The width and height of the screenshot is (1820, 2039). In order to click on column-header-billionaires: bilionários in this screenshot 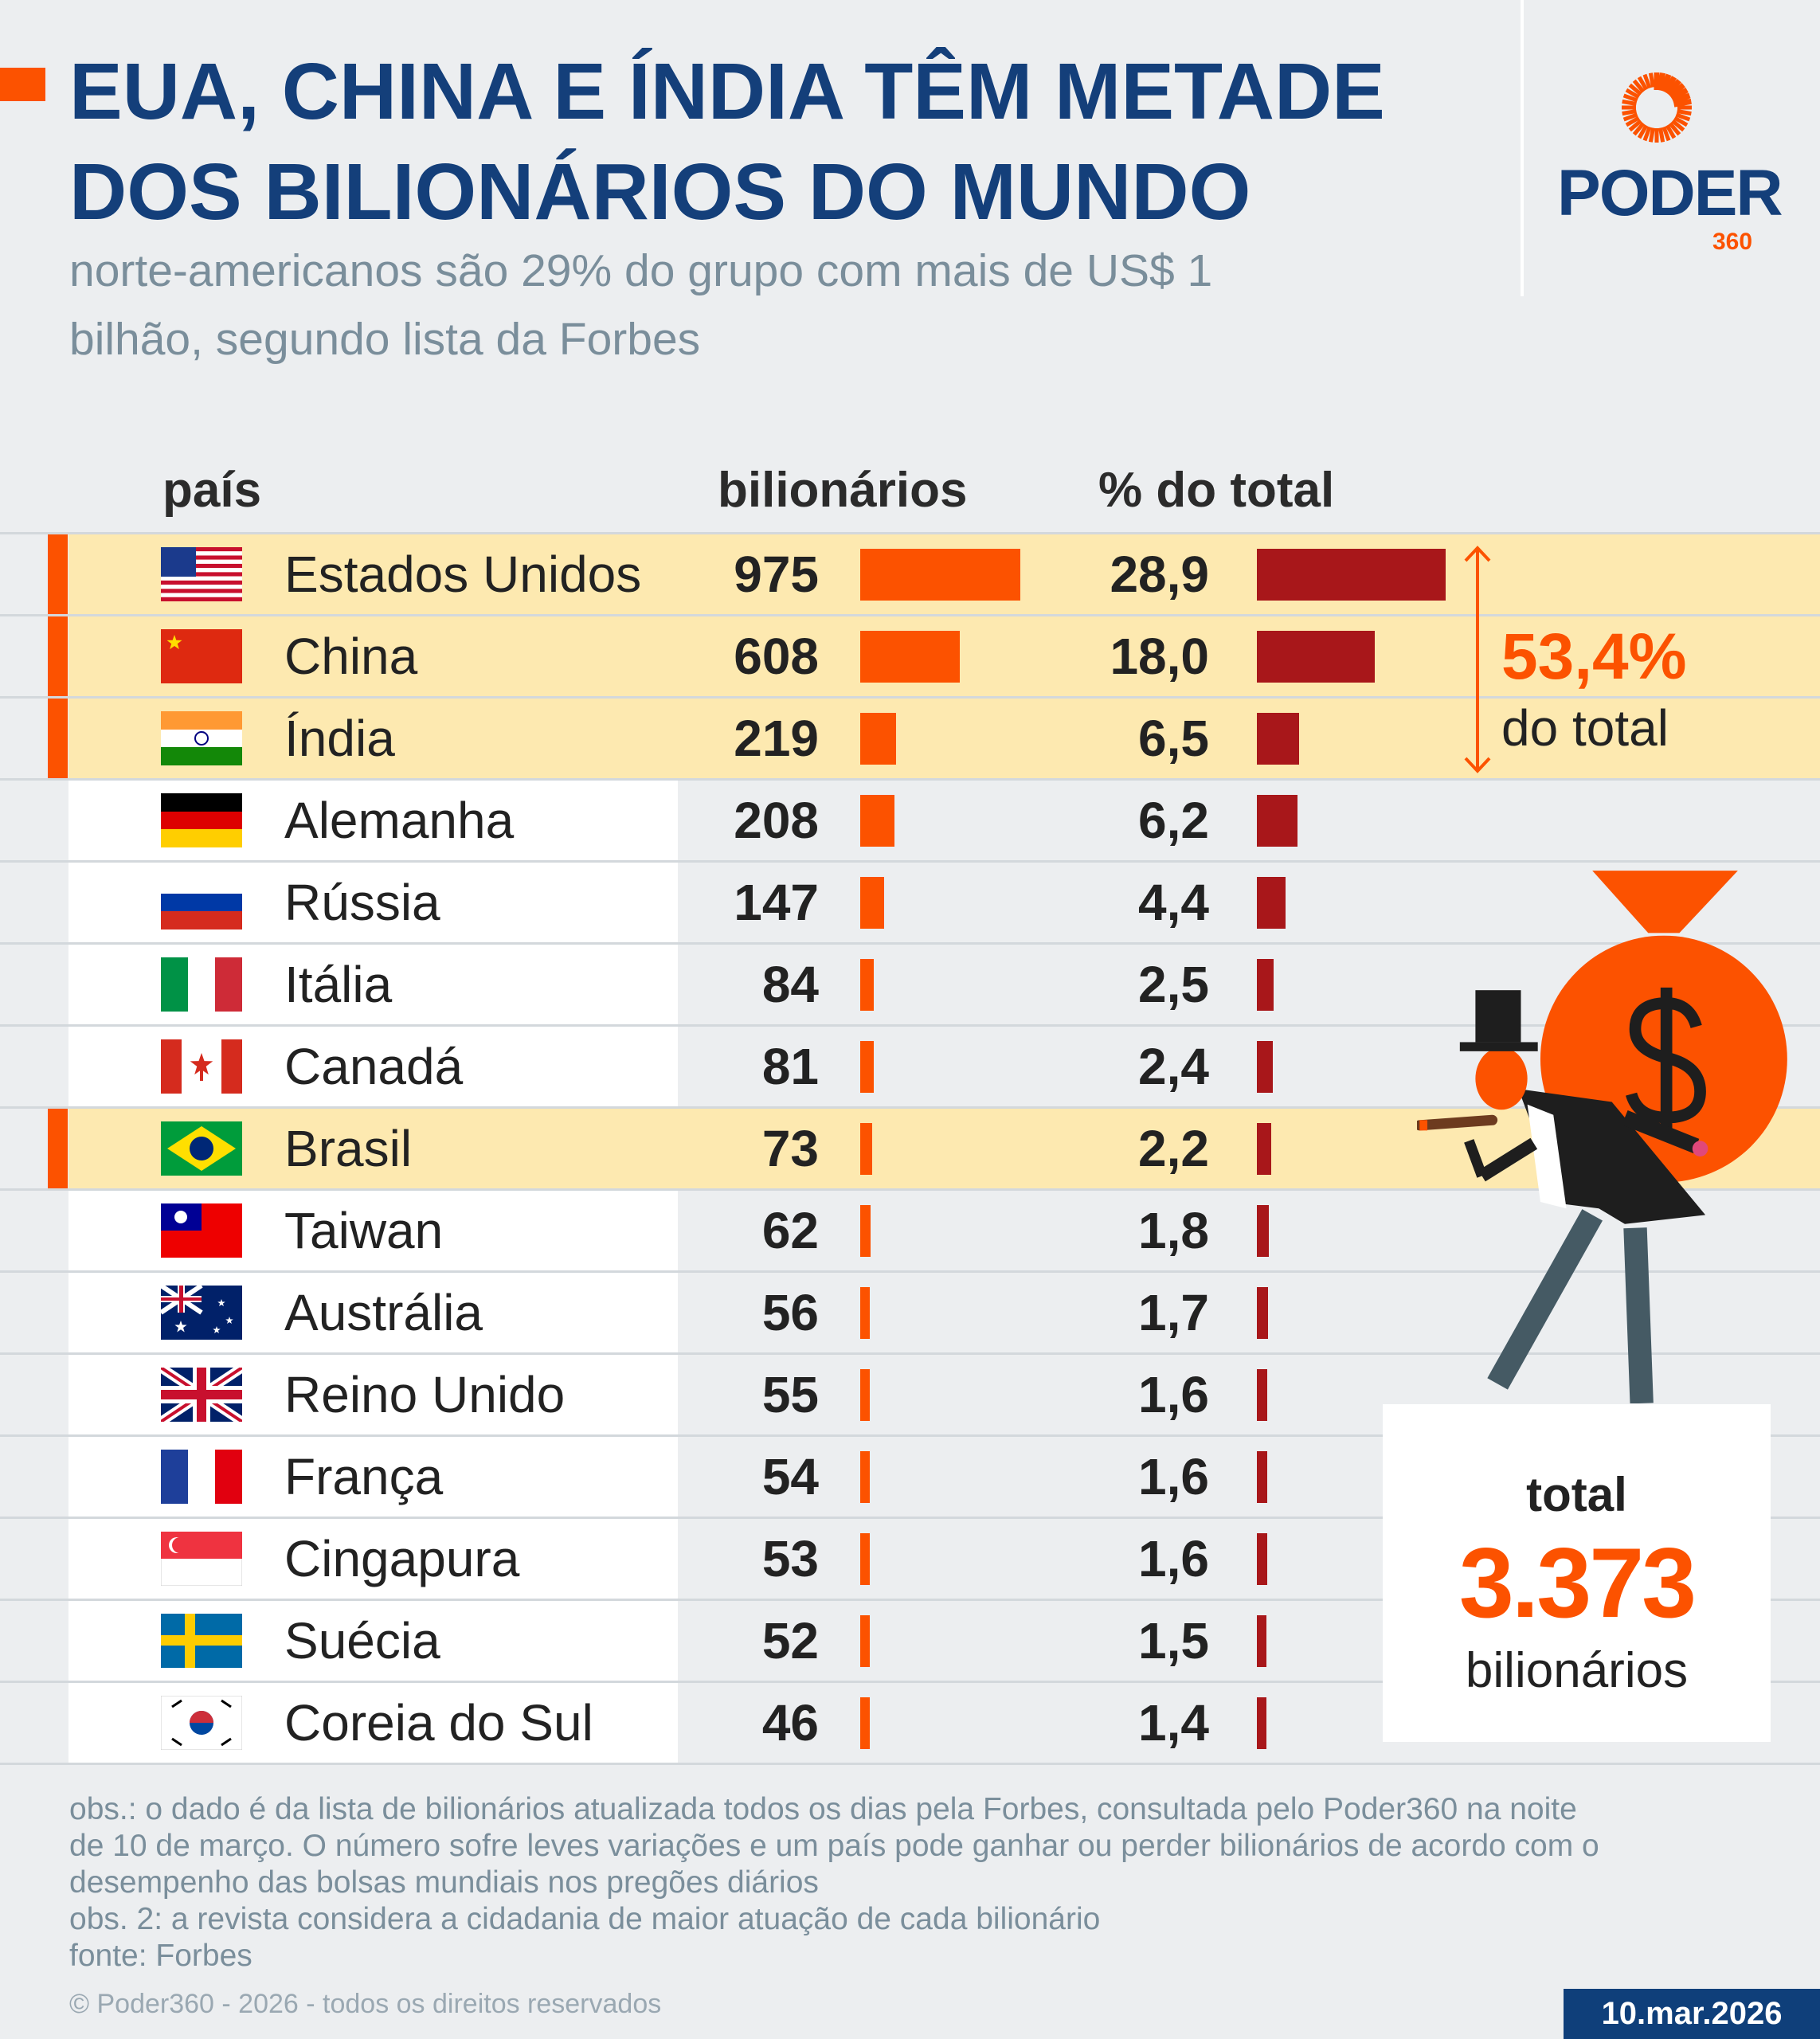, I will do `click(843, 490)`.